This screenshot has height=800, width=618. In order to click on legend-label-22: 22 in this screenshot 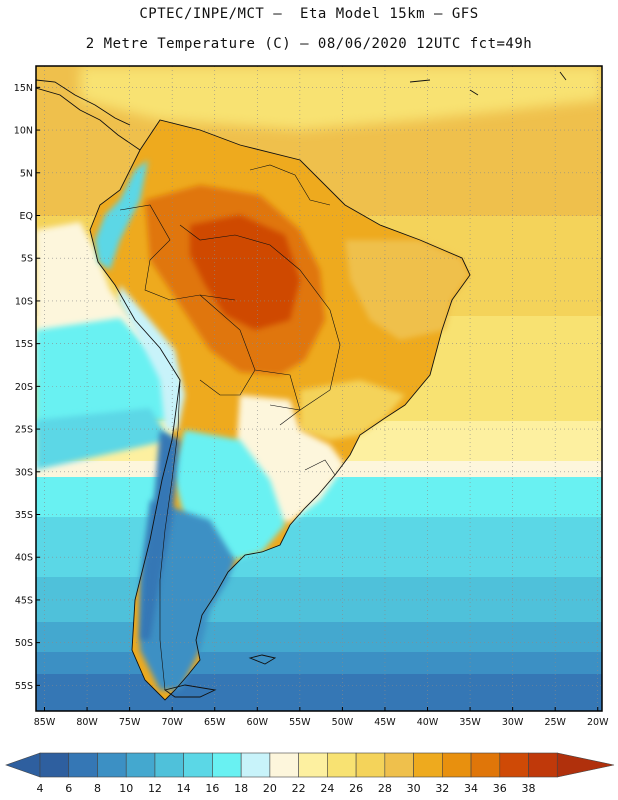, I will do `click(299, 788)`.